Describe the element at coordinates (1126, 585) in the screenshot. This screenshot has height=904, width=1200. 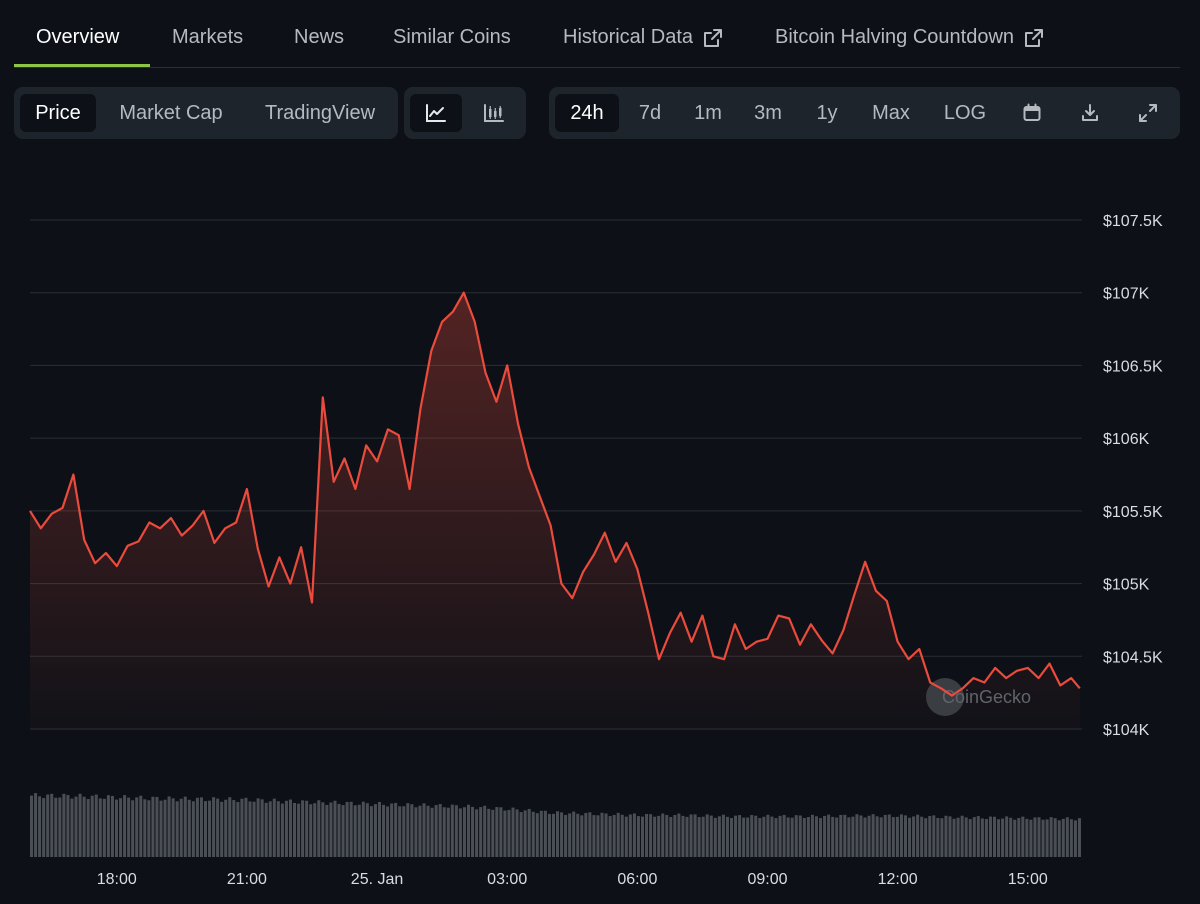
I see `y-tick-label: $105K` at that location.